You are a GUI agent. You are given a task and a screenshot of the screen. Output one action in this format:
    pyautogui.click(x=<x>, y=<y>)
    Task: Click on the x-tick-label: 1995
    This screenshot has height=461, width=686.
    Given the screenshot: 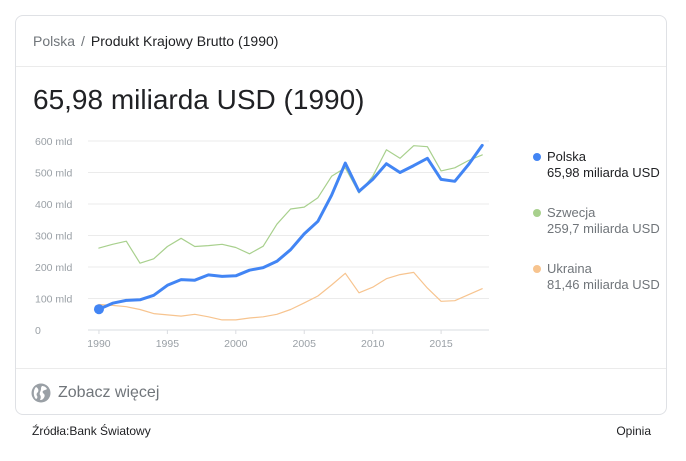 What is the action you would take?
    pyautogui.click(x=168, y=344)
    